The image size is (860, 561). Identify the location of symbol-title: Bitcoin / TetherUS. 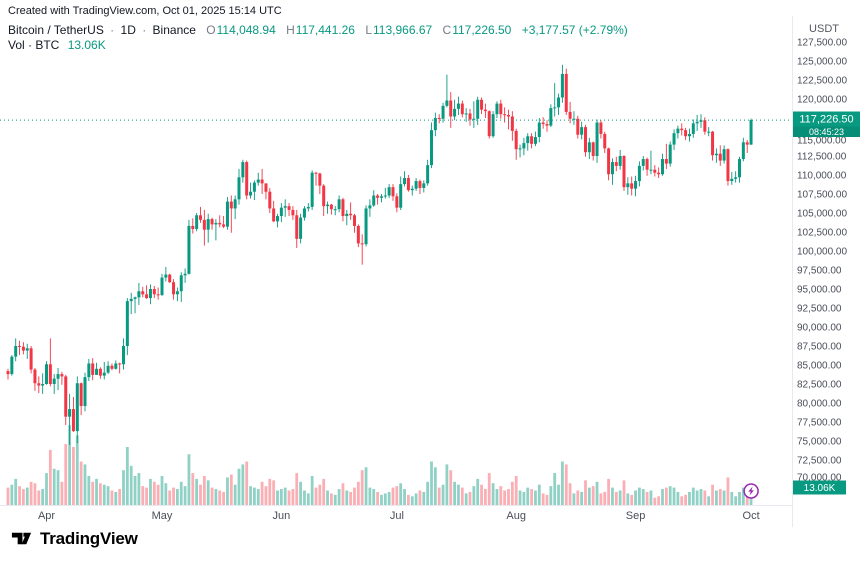
(56, 30).